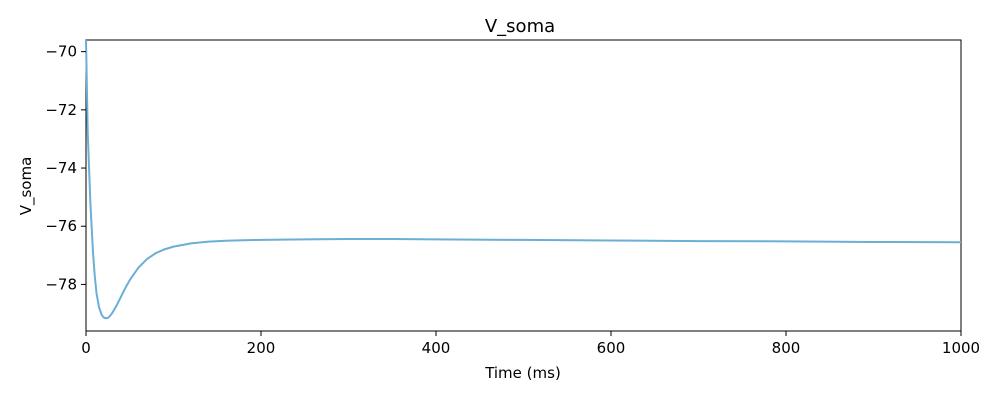 This screenshot has width=1000, height=400. Describe the element at coordinates (61, 226) in the screenshot. I see `y-tick-label: −76` at that location.